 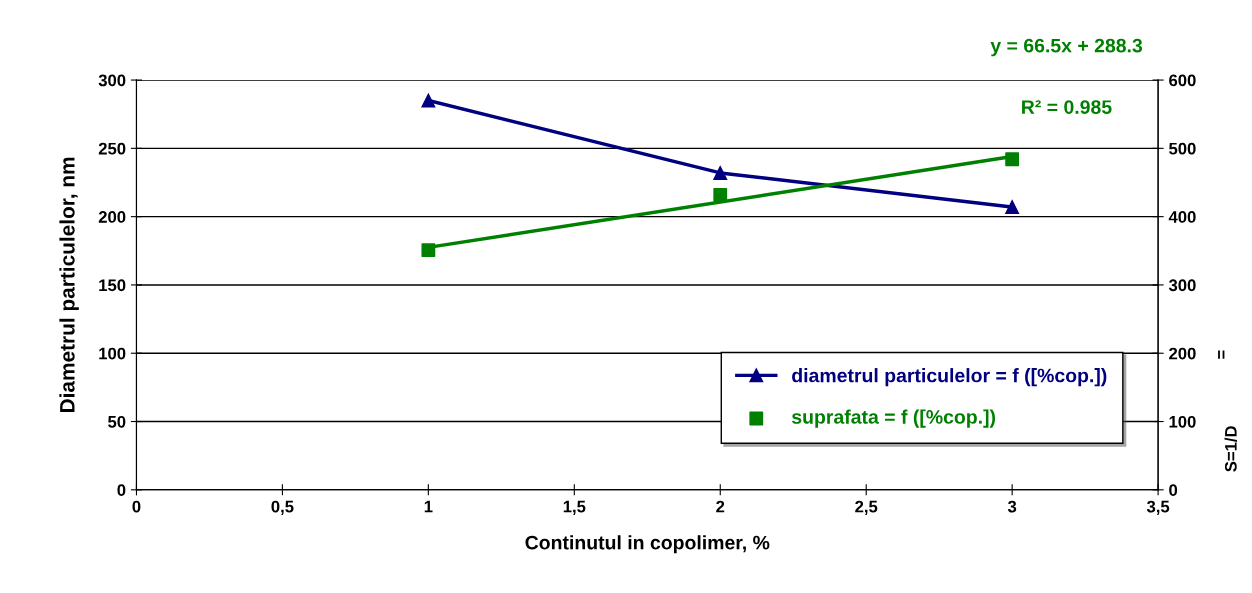 What do you see at coordinates (428, 506) in the screenshot?
I see `x-tick-label: 1` at bounding box center [428, 506].